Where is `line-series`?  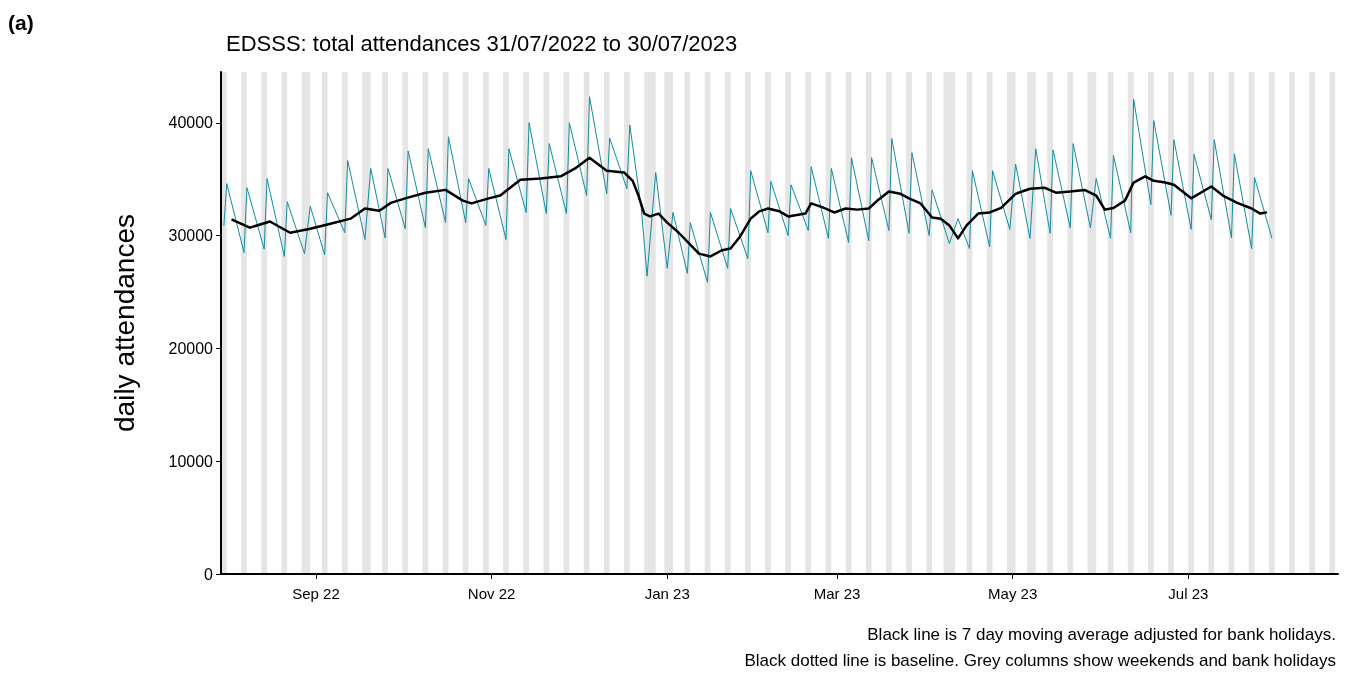 line-series is located at coordinates (749, 207).